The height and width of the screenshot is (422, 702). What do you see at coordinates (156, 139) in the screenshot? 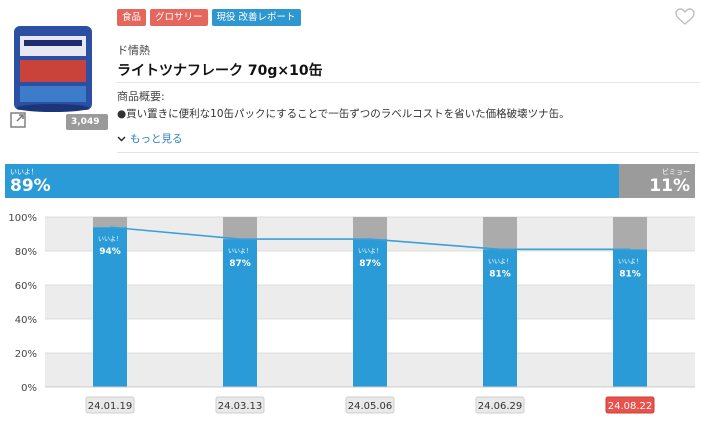
I see `show-more-label: もっと見る` at bounding box center [156, 139].